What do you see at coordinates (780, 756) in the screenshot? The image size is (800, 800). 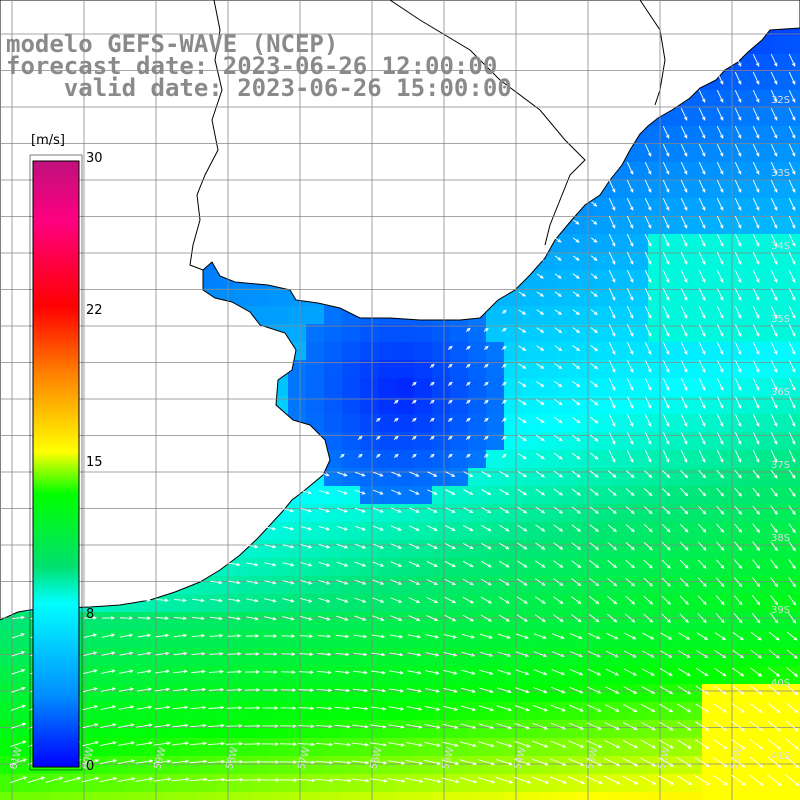 I see `latitude-label: 41S` at bounding box center [780, 756].